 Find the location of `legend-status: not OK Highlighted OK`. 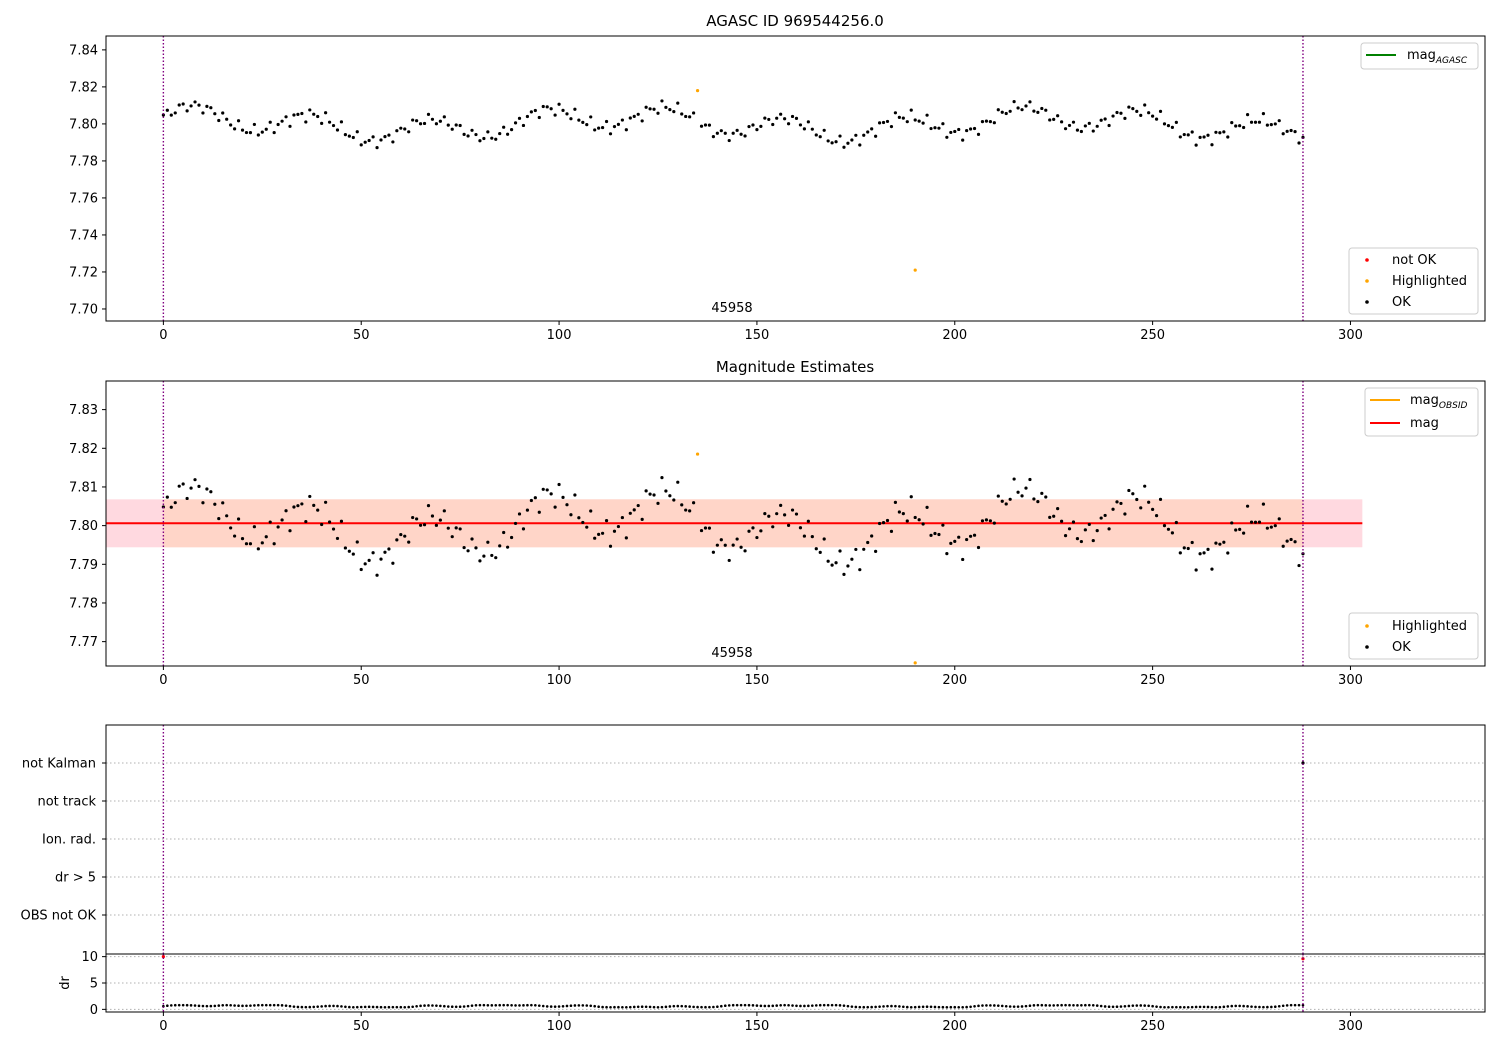

legend-status: not OK Highlighted OK is located at coordinates (1413, 281).